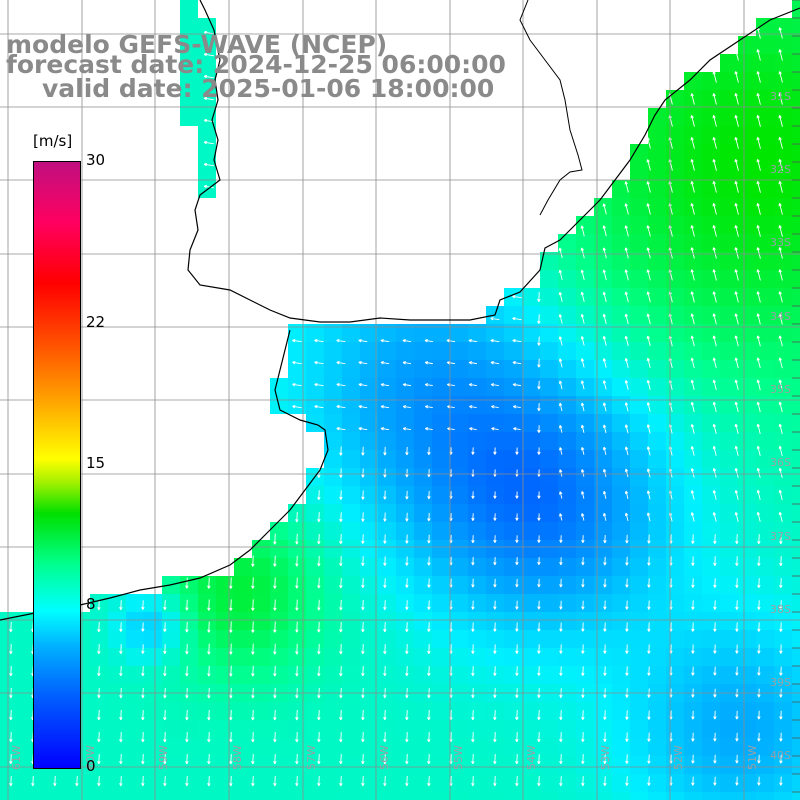 The height and width of the screenshot is (800, 800). I want to click on map-title-forecast: forecast date: 2024-12-25 06:00:00, so click(256, 64).